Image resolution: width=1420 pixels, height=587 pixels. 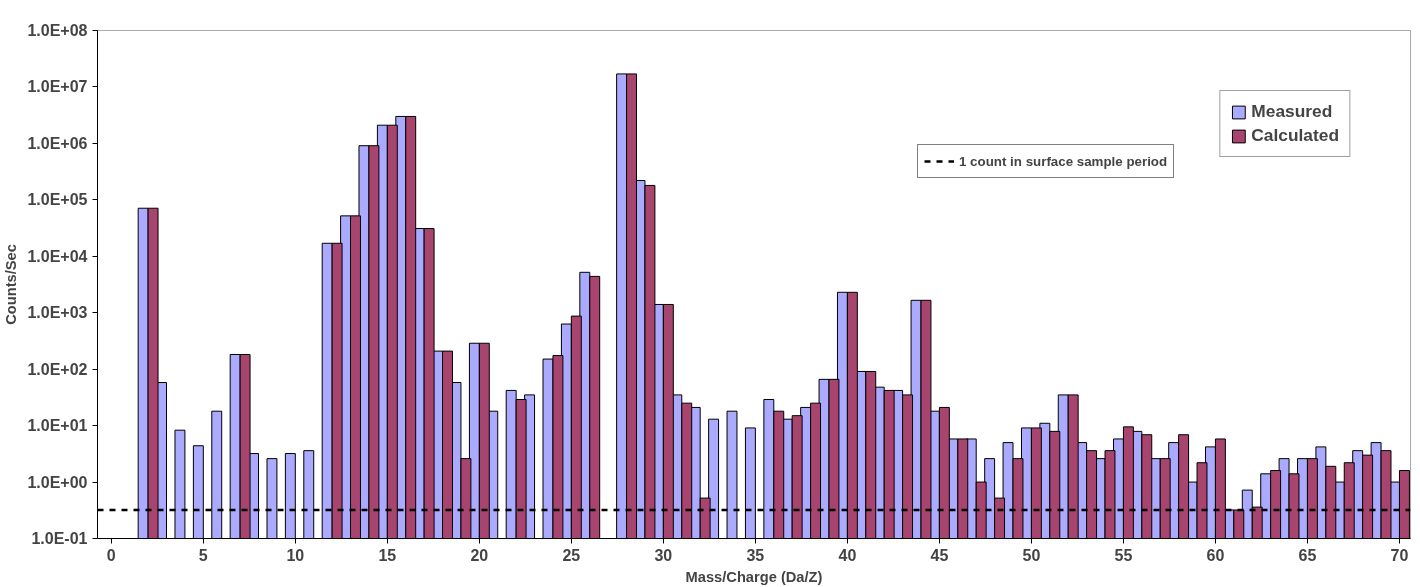 What do you see at coordinates (1215, 555) in the screenshot?
I see `x-tick-label: 60` at bounding box center [1215, 555].